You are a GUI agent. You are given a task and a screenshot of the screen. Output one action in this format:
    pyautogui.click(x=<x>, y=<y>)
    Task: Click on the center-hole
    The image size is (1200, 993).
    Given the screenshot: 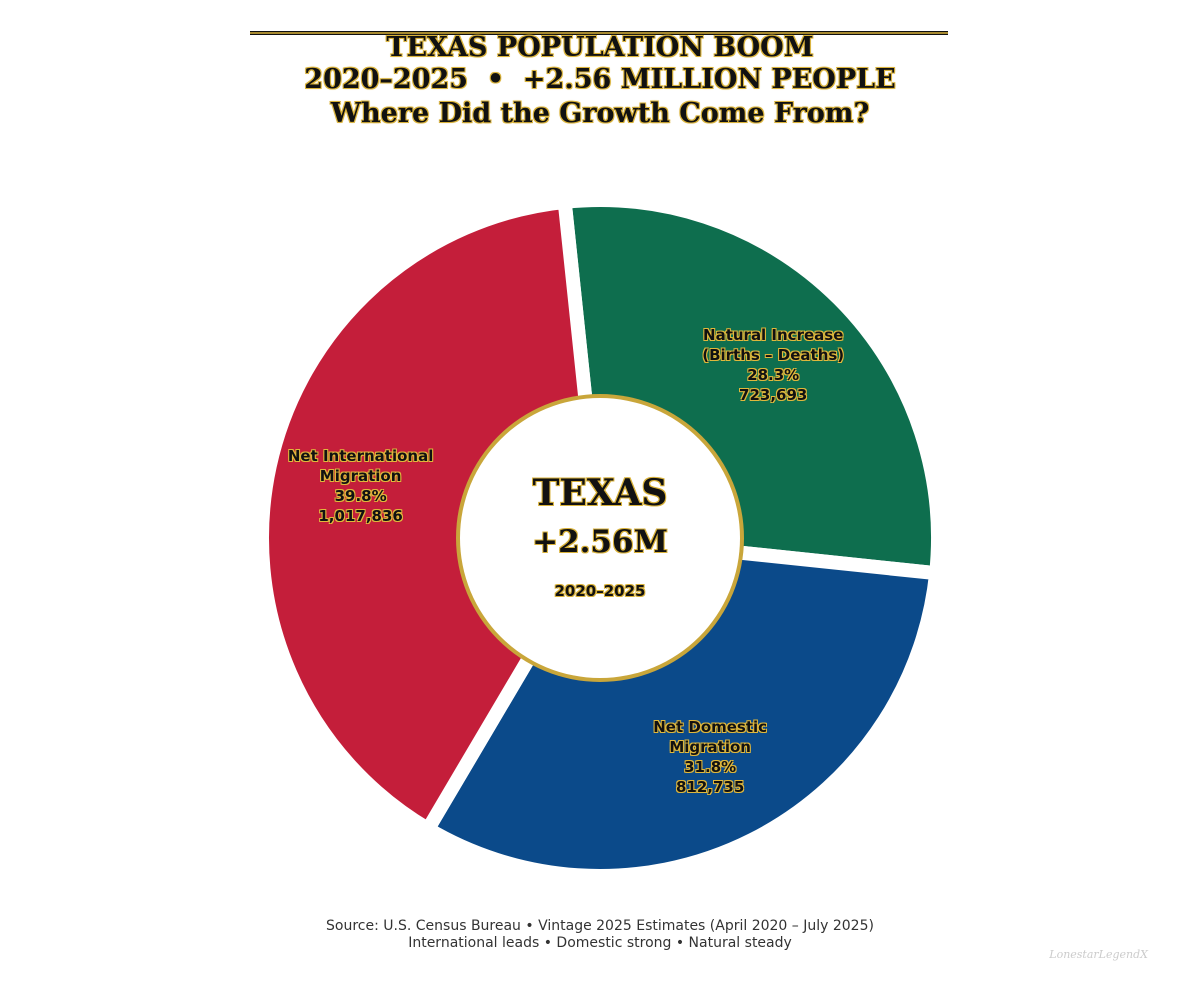 What is the action you would take?
    pyautogui.click(x=600, y=538)
    